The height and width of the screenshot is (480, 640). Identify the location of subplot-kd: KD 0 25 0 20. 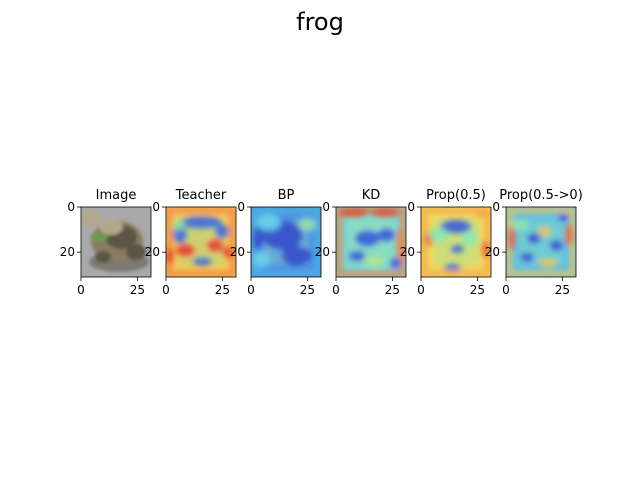
(361, 242).